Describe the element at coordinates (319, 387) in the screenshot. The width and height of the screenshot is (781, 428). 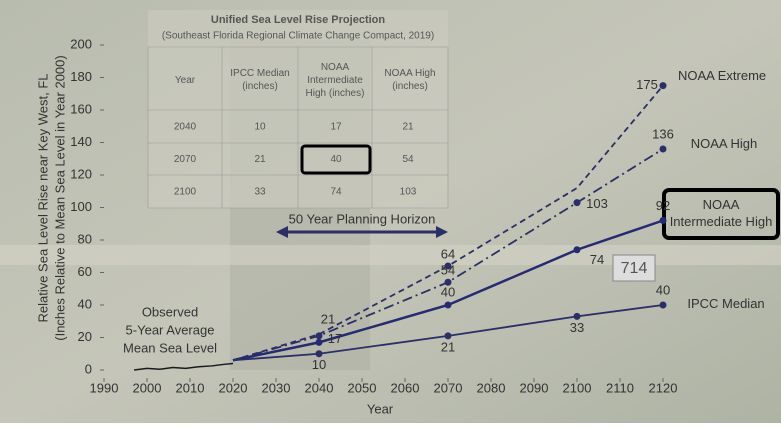
I see `x-tick-label: 2040` at that location.